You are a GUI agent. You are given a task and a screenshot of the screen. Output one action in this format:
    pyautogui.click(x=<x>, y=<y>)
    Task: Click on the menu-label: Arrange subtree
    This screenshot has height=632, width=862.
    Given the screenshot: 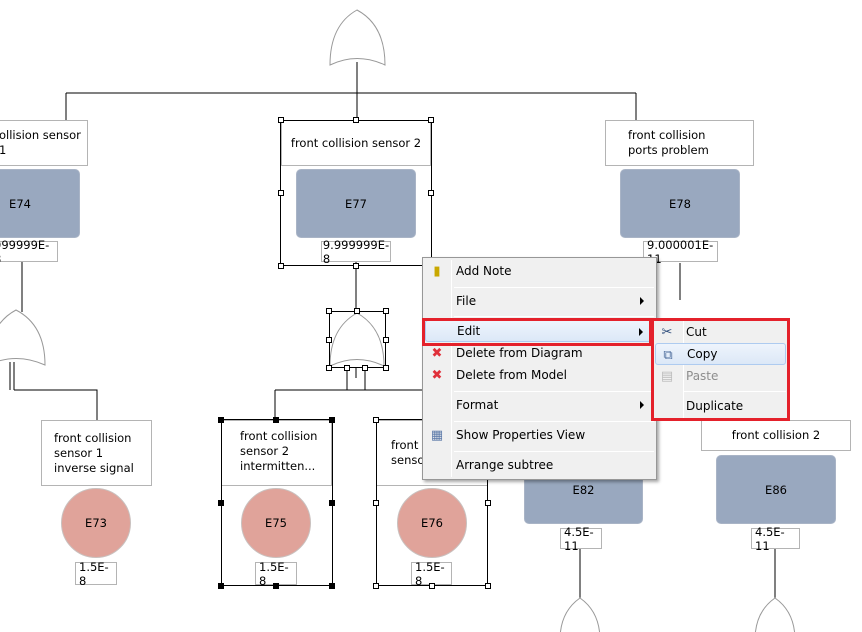 What is the action you would take?
    pyautogui.click(x=505, y=465)
    